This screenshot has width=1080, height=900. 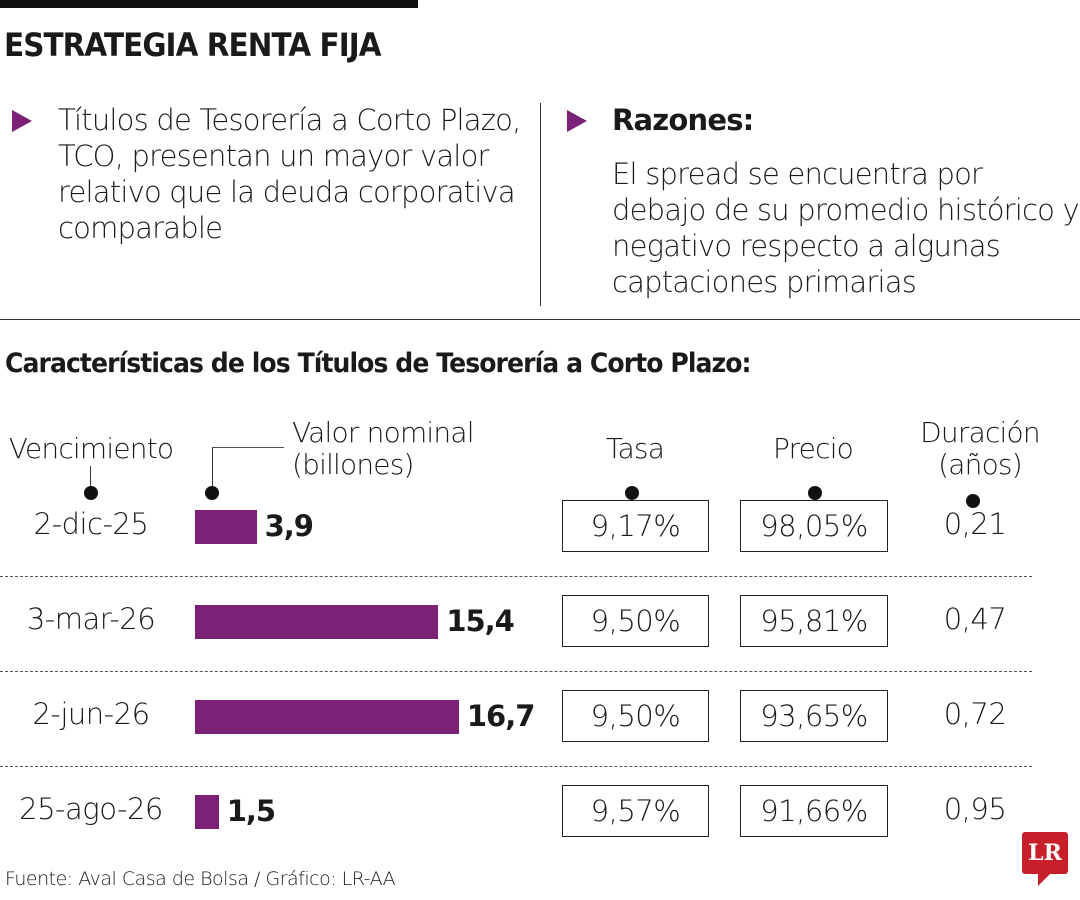 I want to click on tasa-cell: 9,17%, so click(x=635, y=526).